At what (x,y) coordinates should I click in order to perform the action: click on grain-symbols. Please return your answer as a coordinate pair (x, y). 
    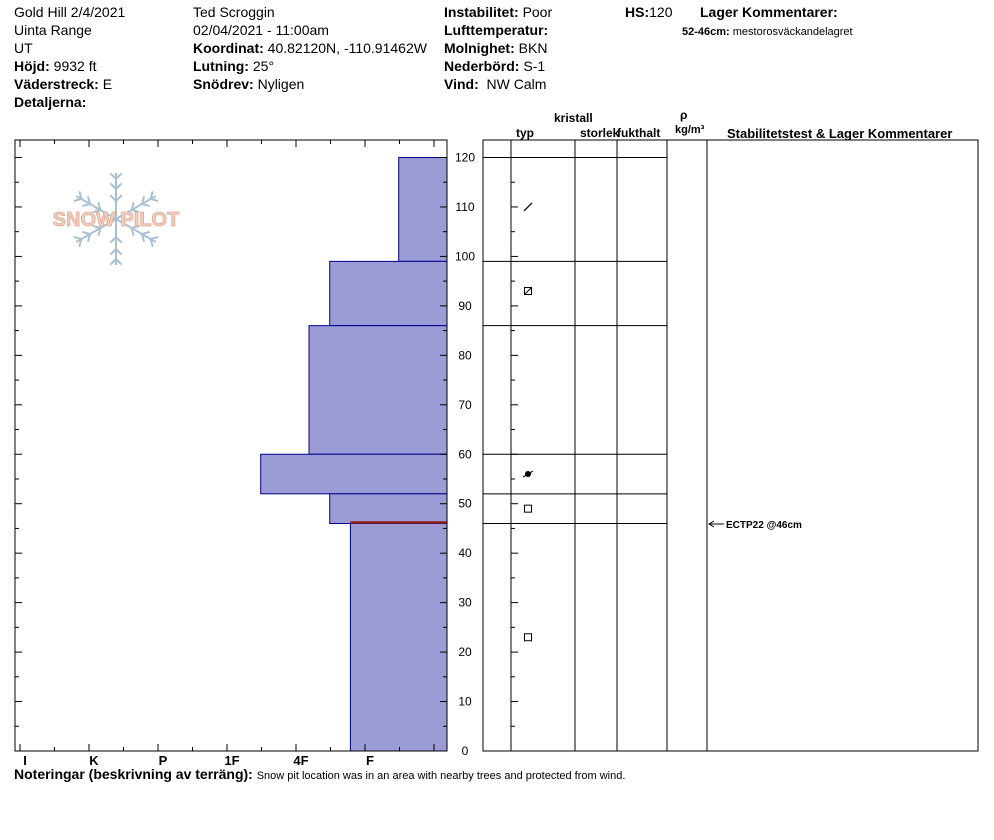
    Looking at the image, I should click on (528, 422).